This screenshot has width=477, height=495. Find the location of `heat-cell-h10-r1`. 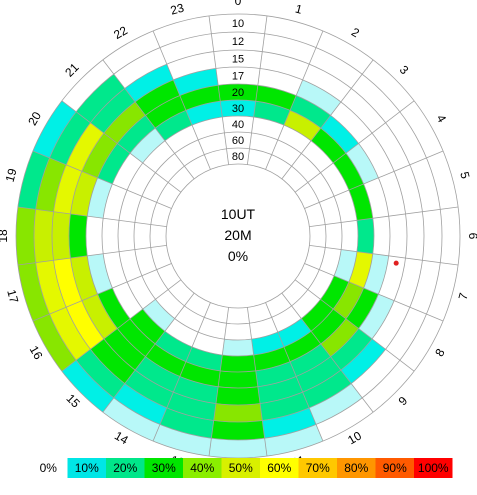

heat-cell-h10-r1 is located at coordinates (336, 404).